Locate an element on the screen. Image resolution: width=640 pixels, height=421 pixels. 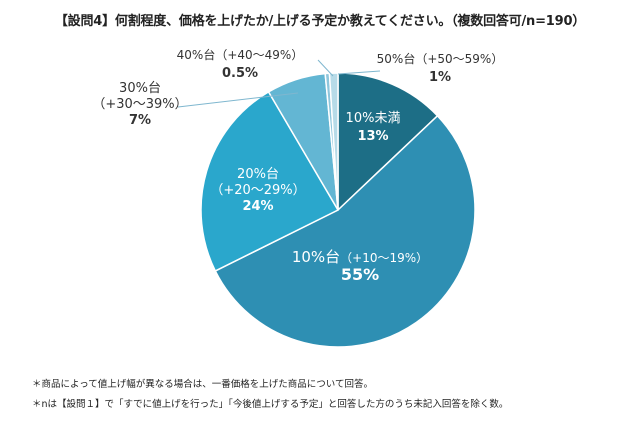
slice-label-2: 10%台（+10〜19%） 55% is located at coordinates (360, 266).